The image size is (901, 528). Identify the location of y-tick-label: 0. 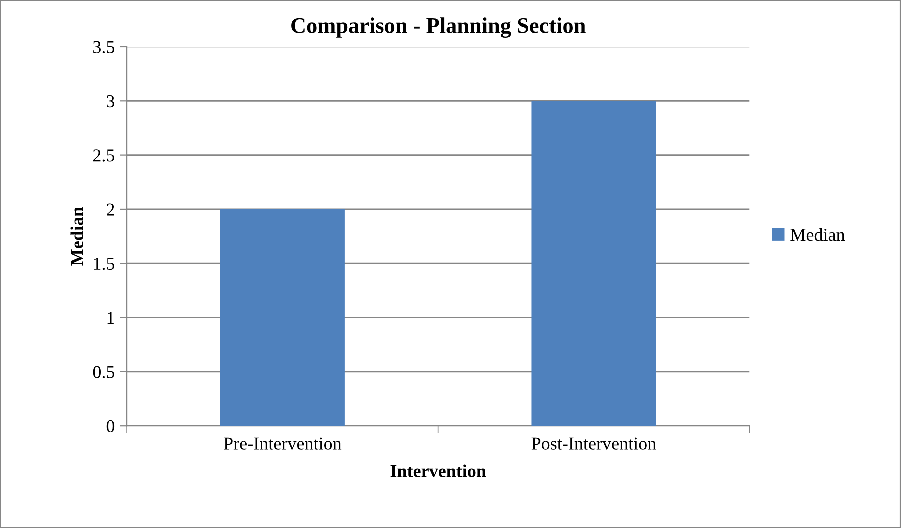
(110, 426).